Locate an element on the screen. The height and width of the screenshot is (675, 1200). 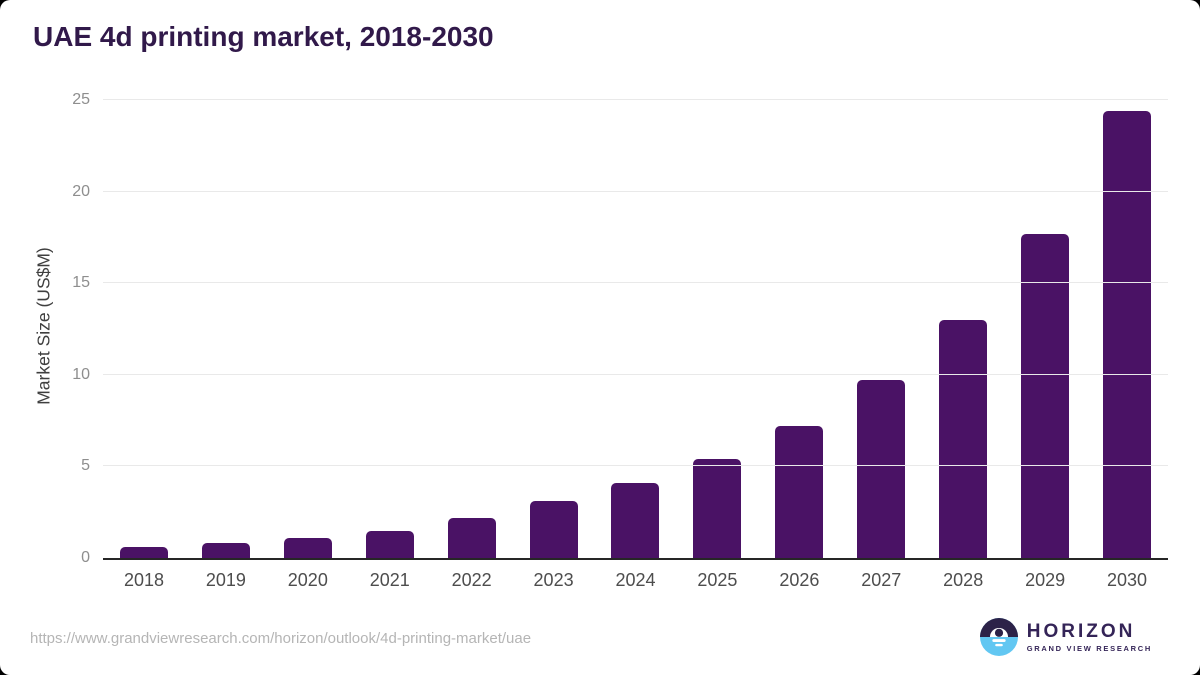
bar-column-2023: 2023 is located at coordinates (554, 345).